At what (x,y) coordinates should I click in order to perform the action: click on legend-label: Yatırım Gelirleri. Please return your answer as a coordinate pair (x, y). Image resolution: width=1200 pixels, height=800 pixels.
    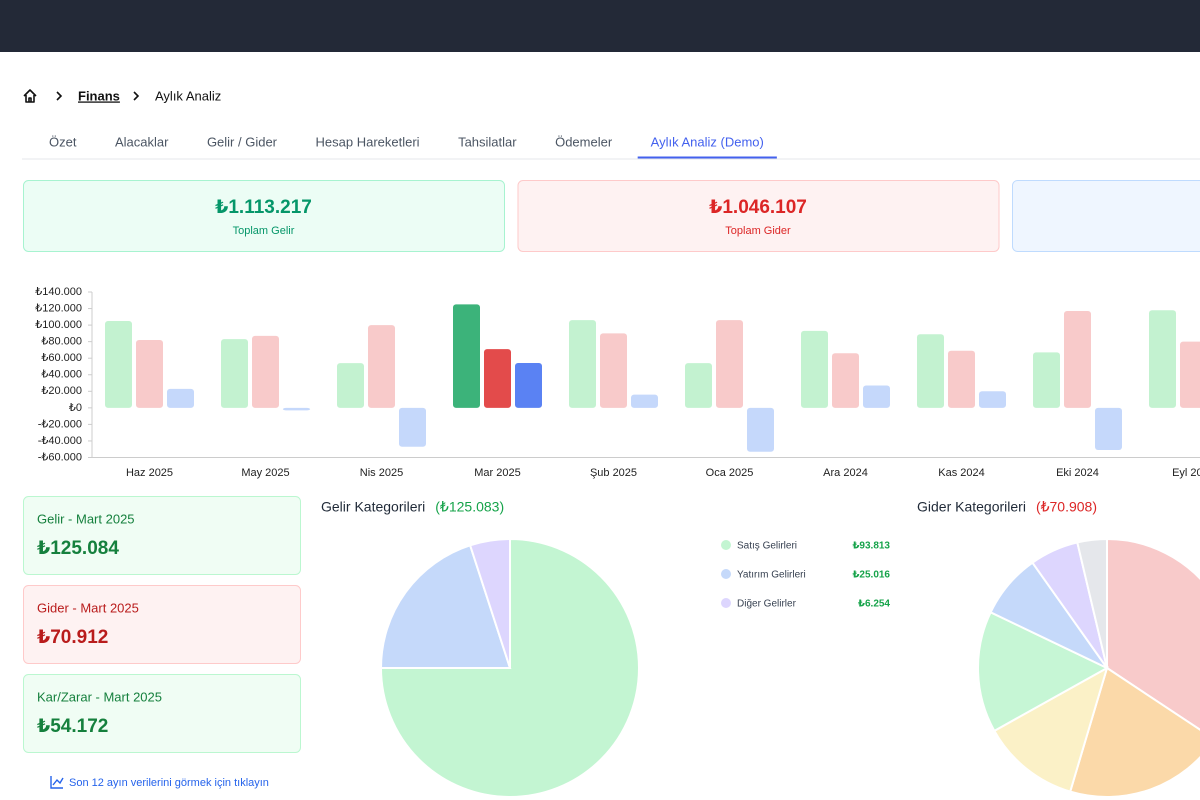
    Looking at the image, I should click on (771, 575).